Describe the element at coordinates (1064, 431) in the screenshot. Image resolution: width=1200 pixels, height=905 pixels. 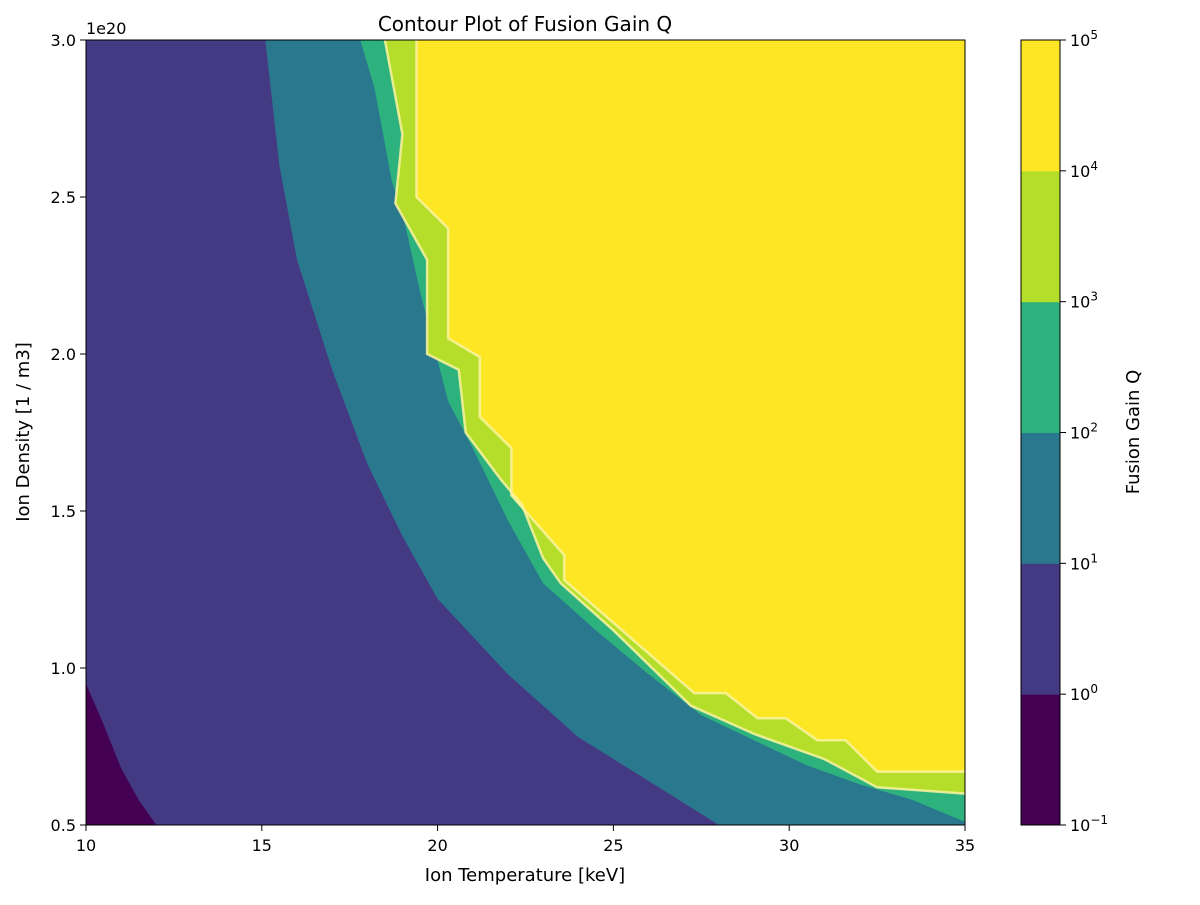
I see `colorbar: 10⁻¹ 10⁰ 10¹ 10² 10³ 10⁴ 10⁵` at that location.